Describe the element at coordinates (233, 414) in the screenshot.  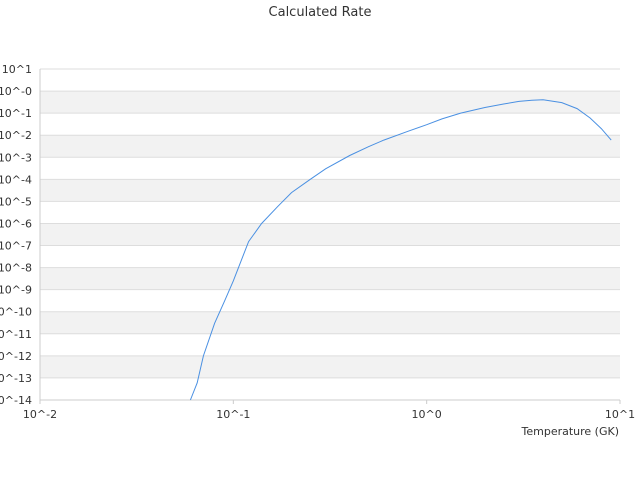
I see `x-tick-label: 10^-1` at that location.